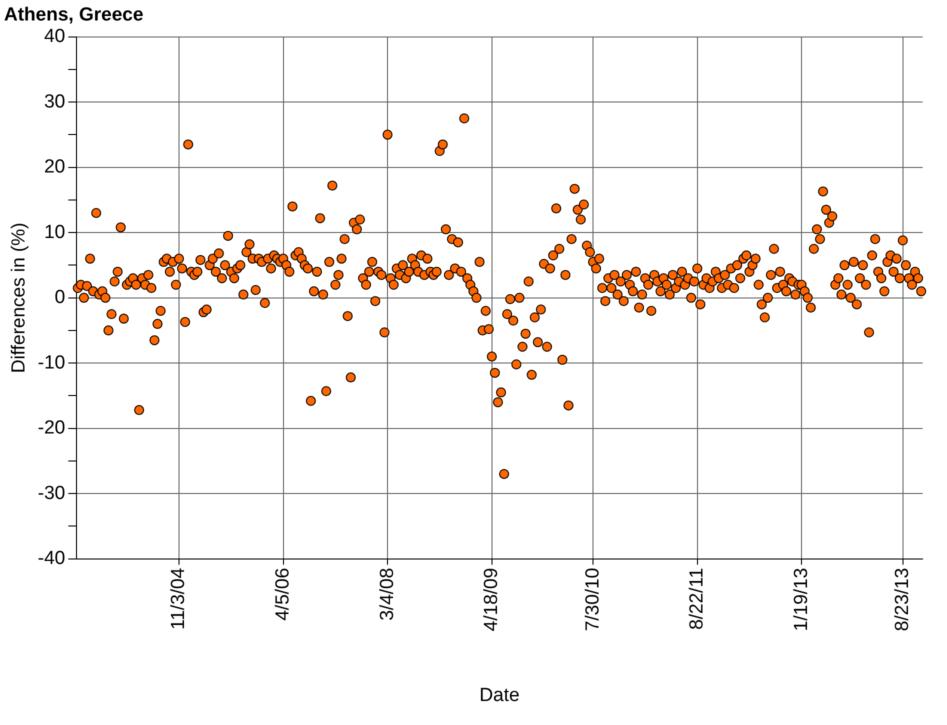 The image size is (947, 725). Describe the element at coordinates (593, 600) in the screenshot. I see `x-tick-label: 7/30/10` at that location.